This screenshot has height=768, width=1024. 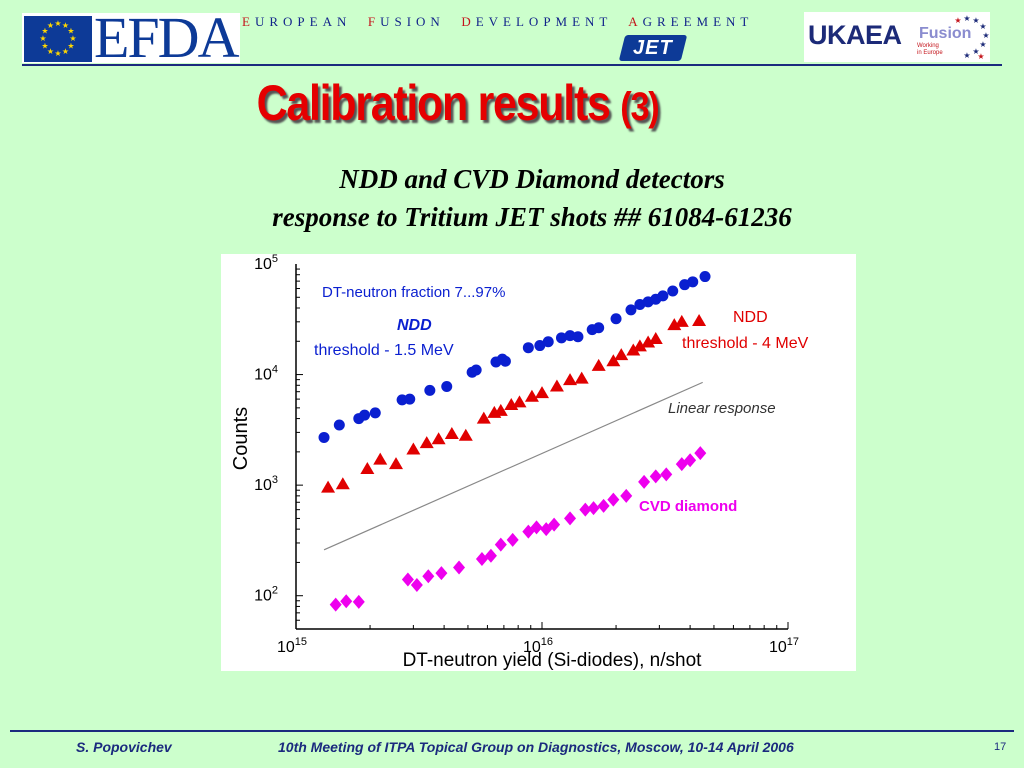 What do you see at coordinates (292, 646) in the screenshot?
I see `x-tick-label: 1015` at bounding box center [292, 646].